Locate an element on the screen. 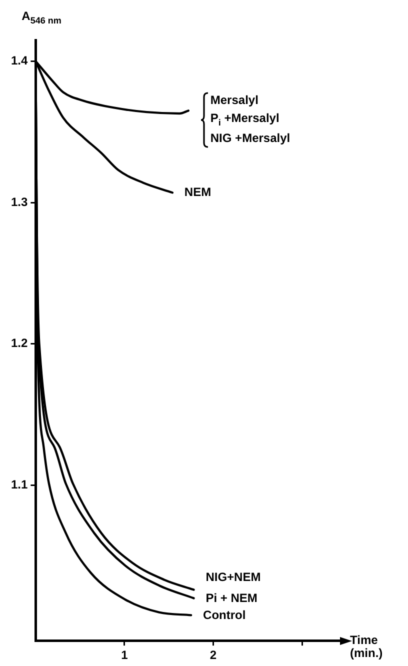 The height and width of the screenshot is (666, 408). annotation: Mersalyl is located at coordinates (234, 100).